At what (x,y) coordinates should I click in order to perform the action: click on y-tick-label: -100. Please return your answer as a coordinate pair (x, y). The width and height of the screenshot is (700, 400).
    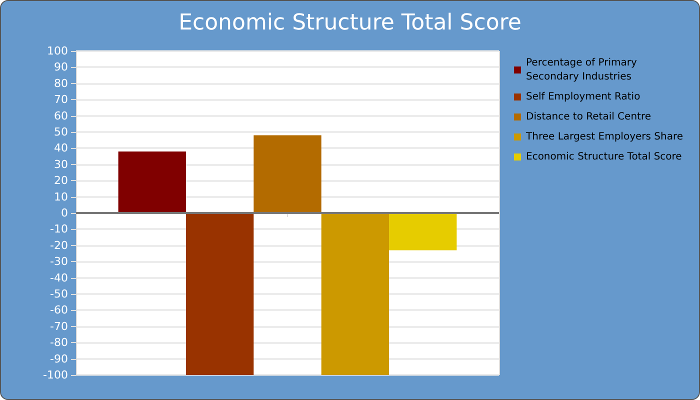
    Looking at the image, I should click on (55, 375).